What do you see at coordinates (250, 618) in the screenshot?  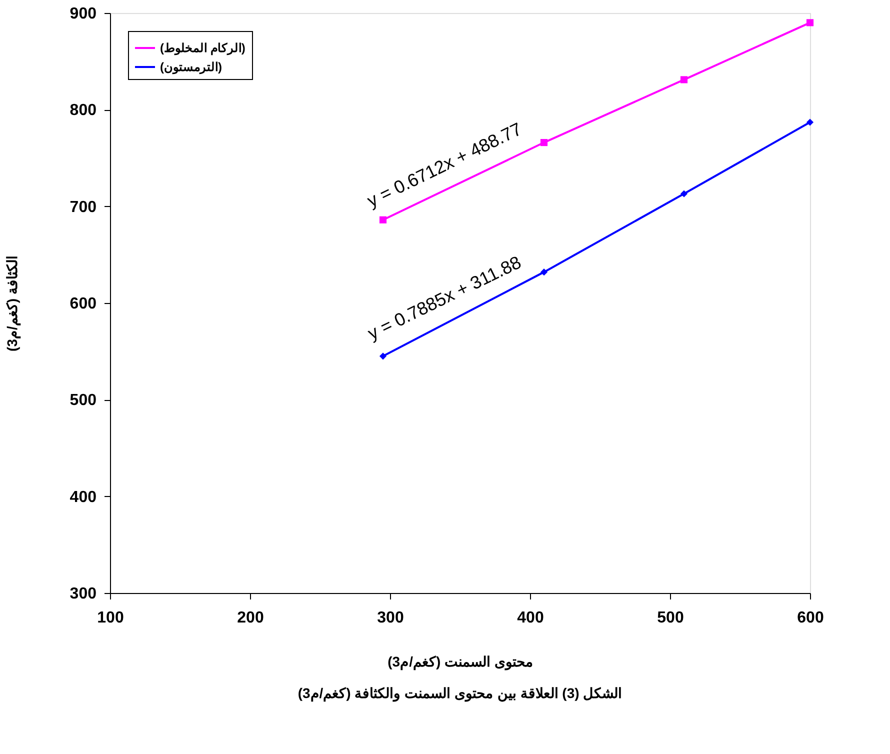 I see `x-tick-label: 200` at bounding box center [250, 618].